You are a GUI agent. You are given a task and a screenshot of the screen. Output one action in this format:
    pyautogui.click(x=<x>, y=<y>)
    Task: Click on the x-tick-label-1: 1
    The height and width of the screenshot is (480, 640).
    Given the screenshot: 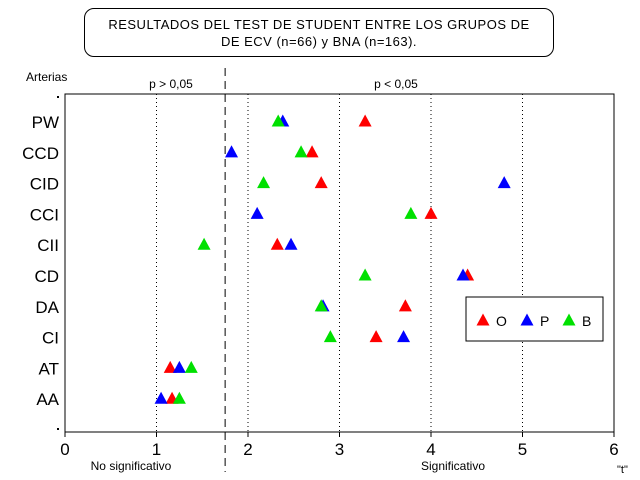 What is the action you would take?
    pyautogui.click(x=156, y=449)
    